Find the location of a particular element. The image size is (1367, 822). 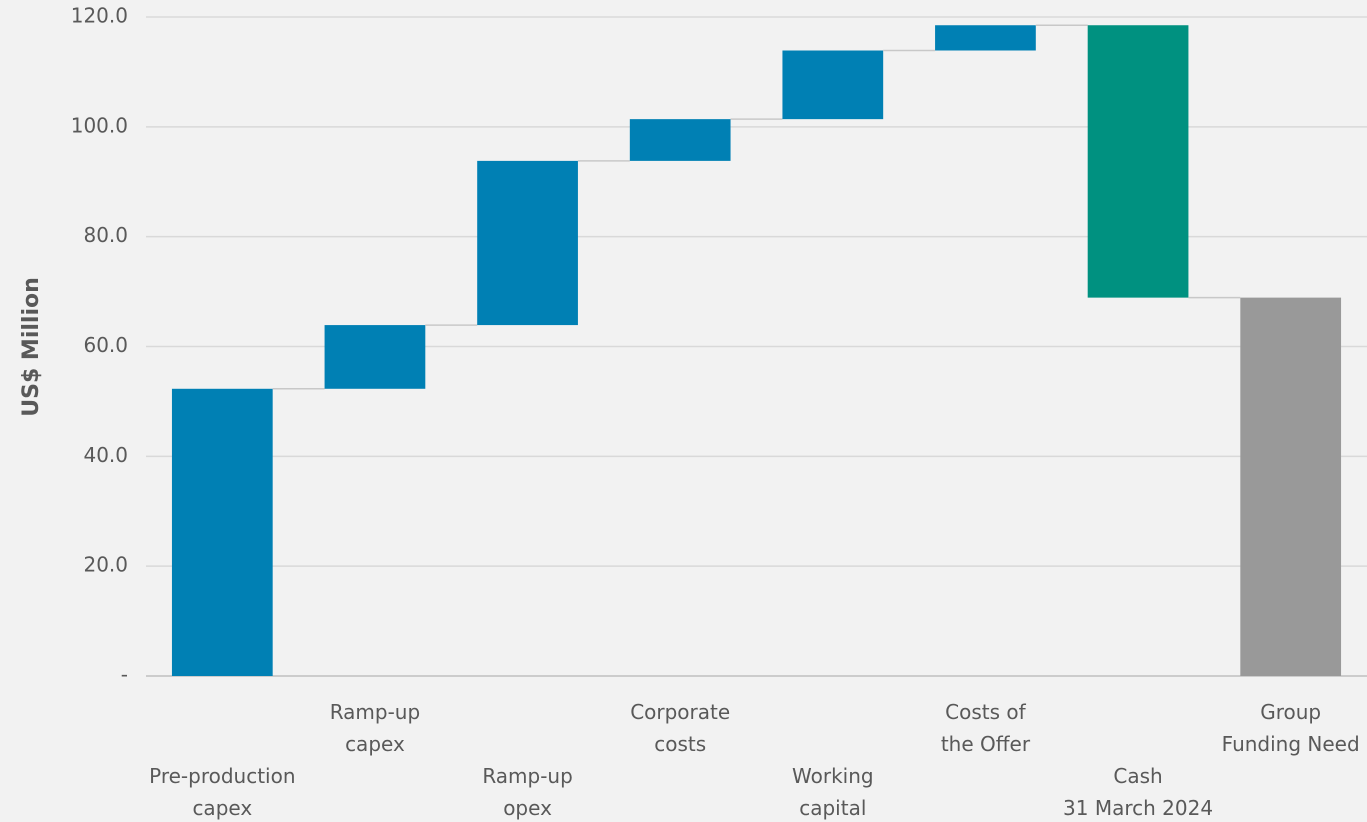

y-tick-label: - is located at coordinates (124, 675).